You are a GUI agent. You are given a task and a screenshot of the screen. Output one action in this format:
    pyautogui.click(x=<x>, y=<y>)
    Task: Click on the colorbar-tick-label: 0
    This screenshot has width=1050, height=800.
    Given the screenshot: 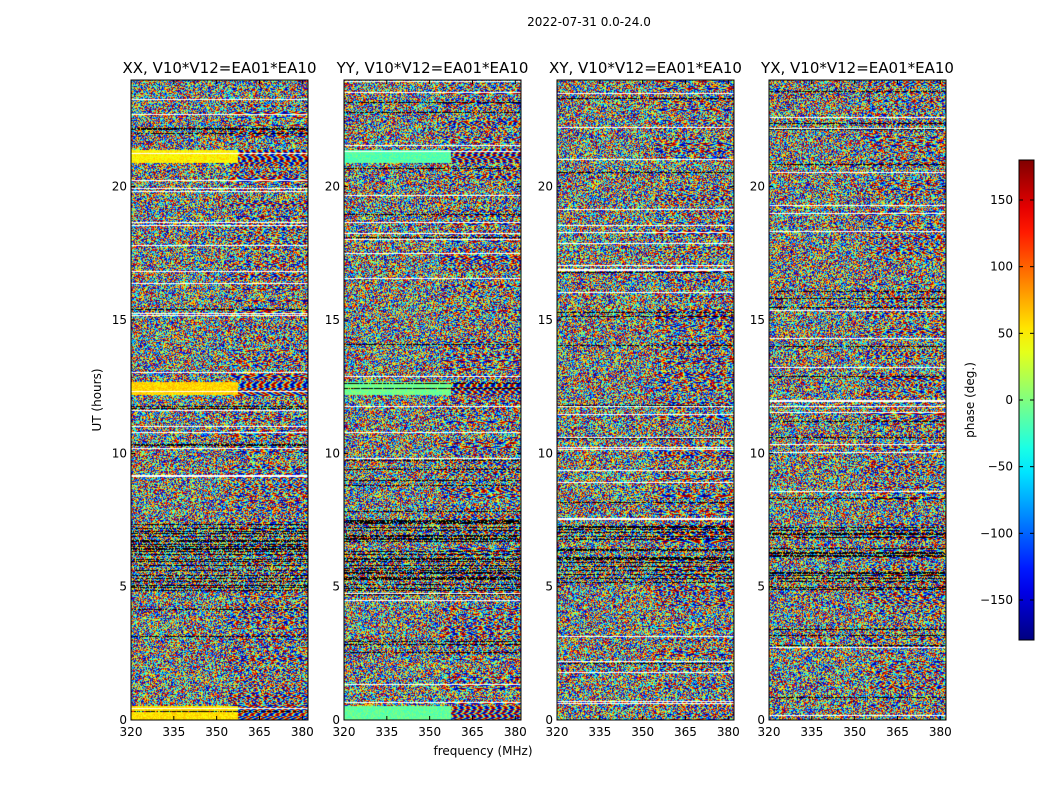 What is the action you would take?
    pyautogui.click(x=1009, y=400)
    